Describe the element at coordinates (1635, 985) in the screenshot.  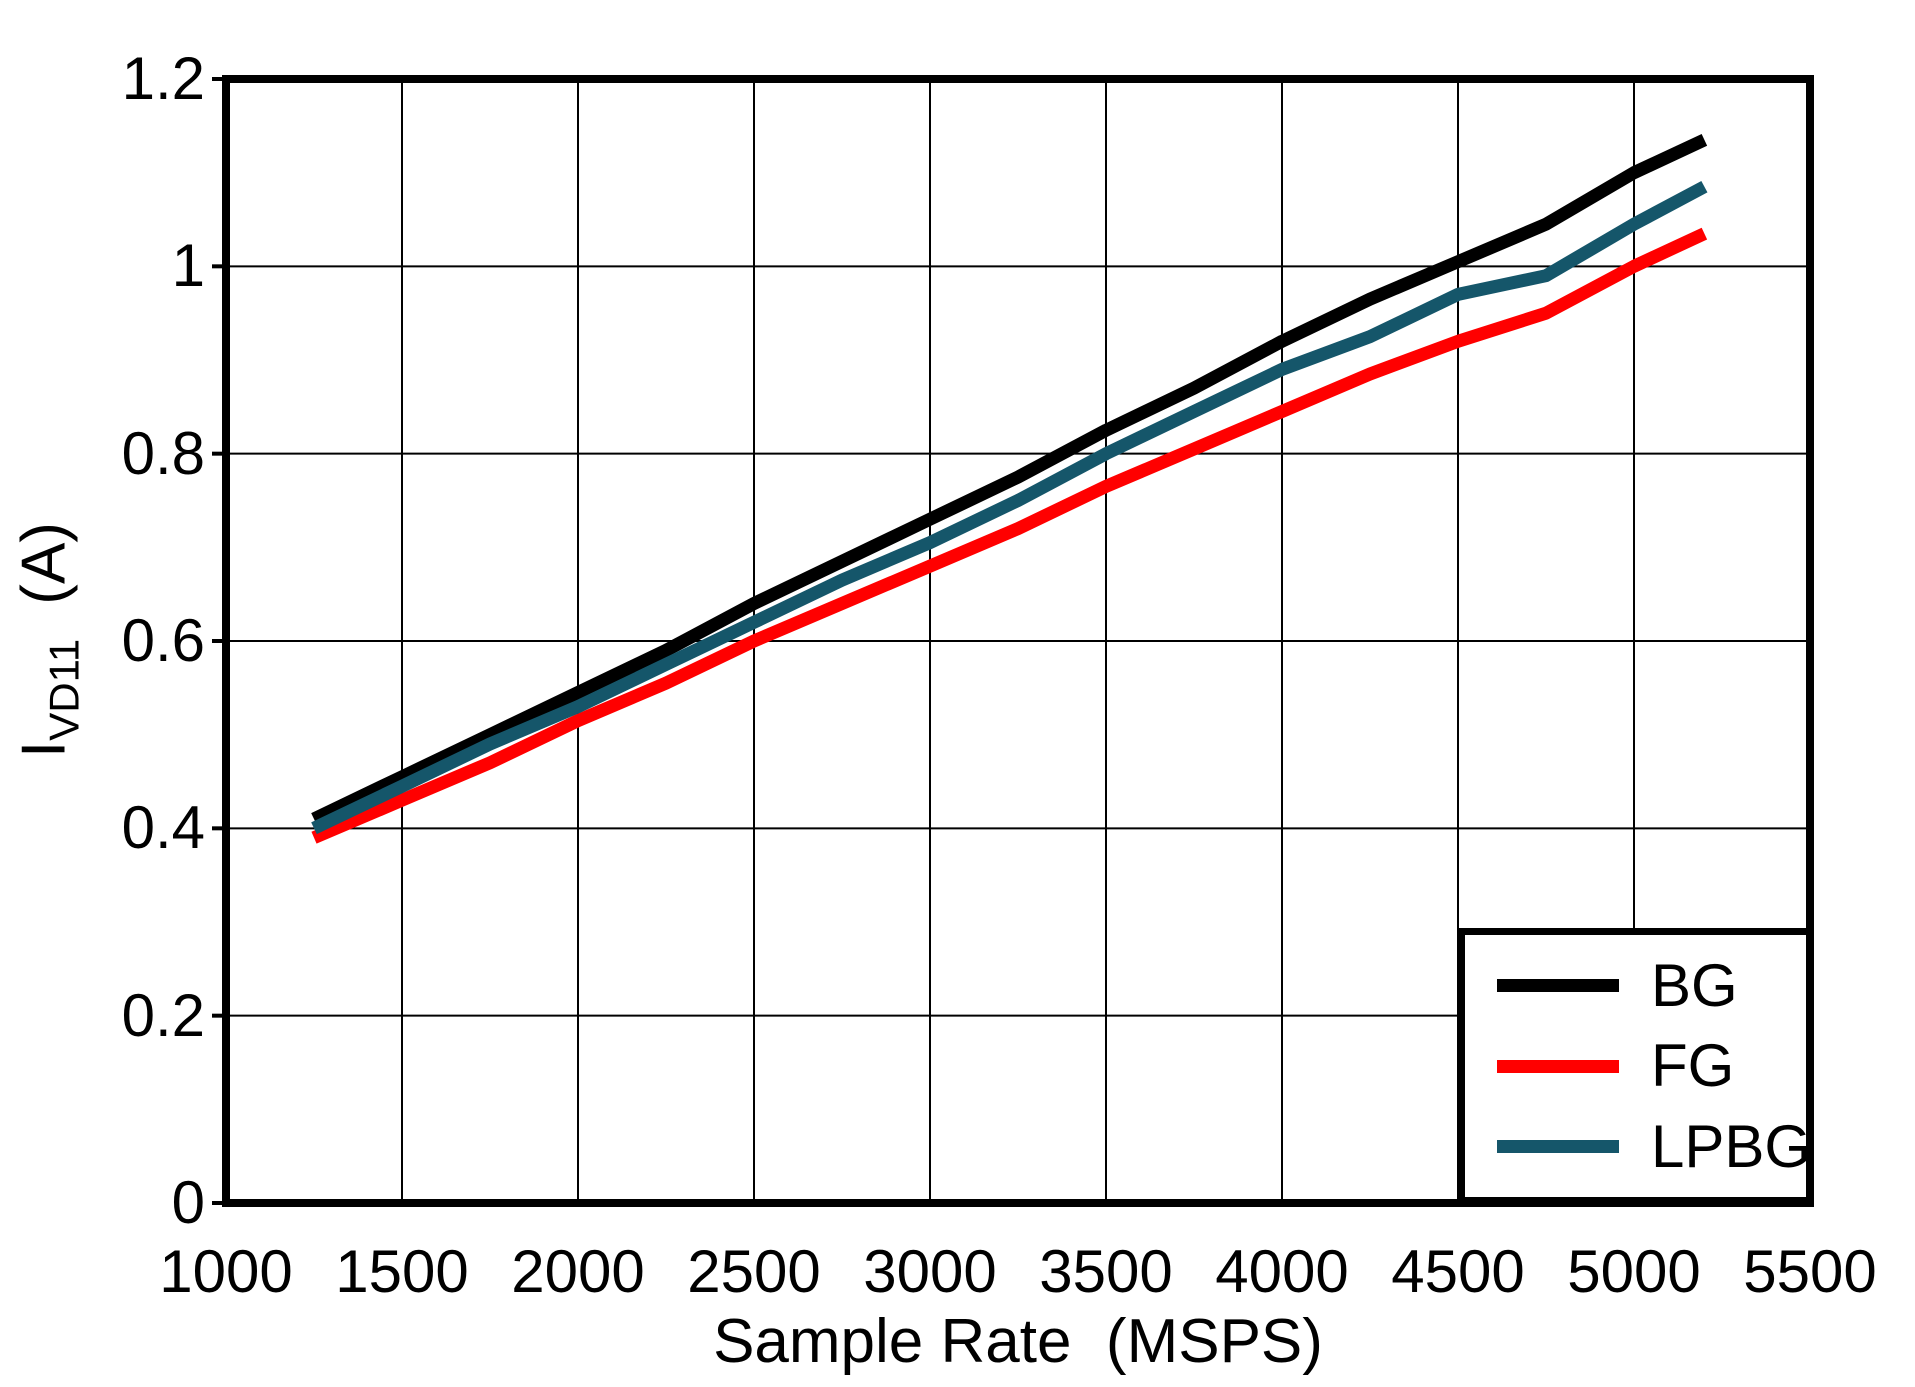
I see `legend-item-BG: BG` at that location.